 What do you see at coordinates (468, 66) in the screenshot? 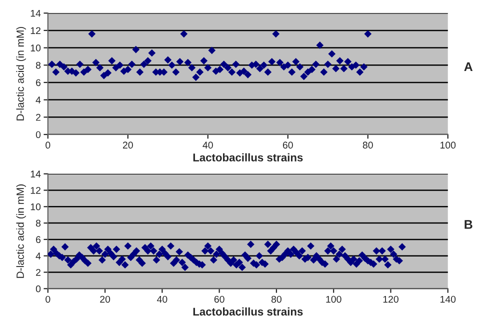
I see `text: A` at bounding box center [468, 66].